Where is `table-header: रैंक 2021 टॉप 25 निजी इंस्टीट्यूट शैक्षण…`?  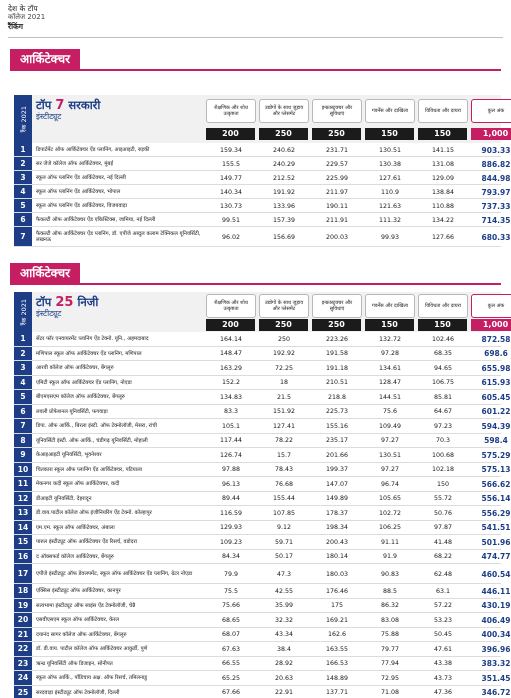 table-header: रैंक 2021 टॉप 25 निजी इंस्टीट्यूट शैक्षण… is located at coordinates (262, 312).